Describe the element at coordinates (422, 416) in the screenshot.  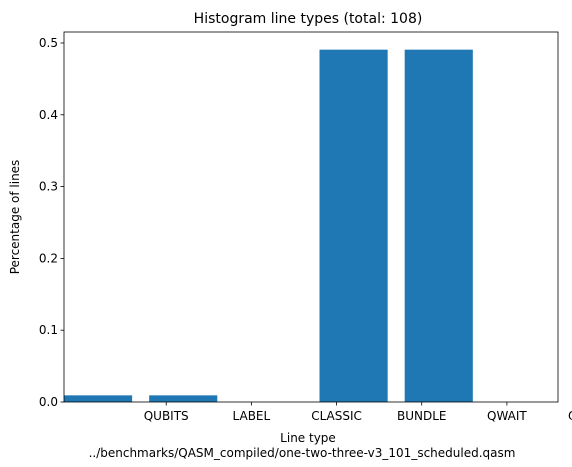
I see `x-tick-label: BUNDLE` at that location.